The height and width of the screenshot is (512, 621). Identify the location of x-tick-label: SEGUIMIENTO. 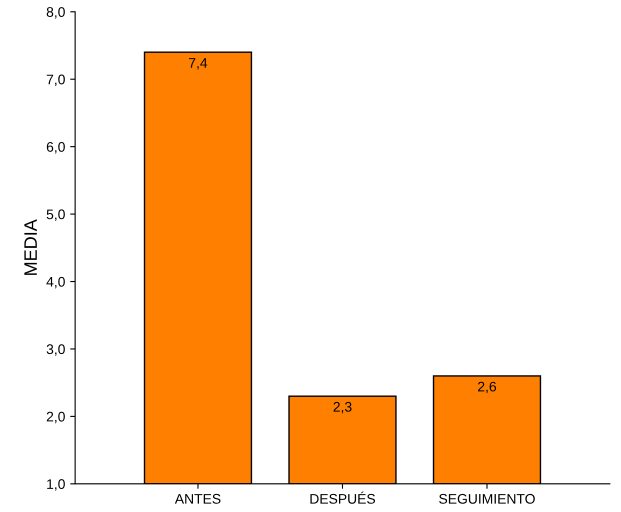
(487, 499).